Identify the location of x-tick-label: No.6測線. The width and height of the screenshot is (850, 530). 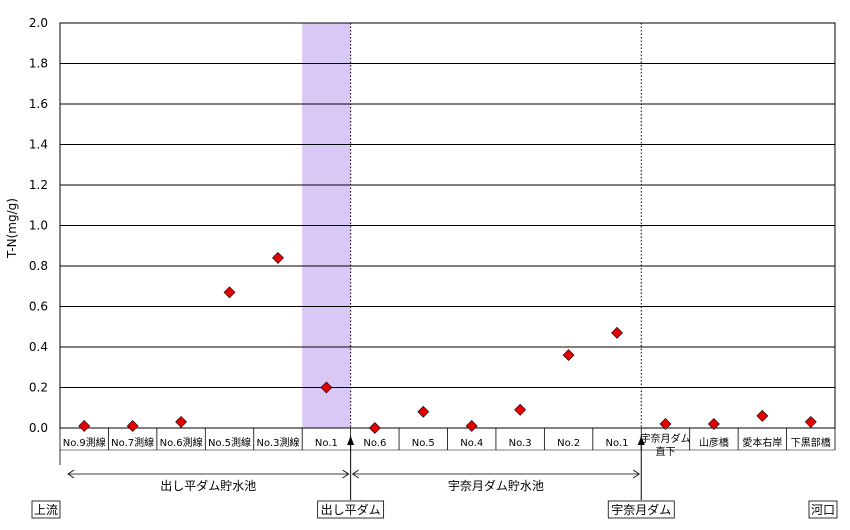
(181, 442).